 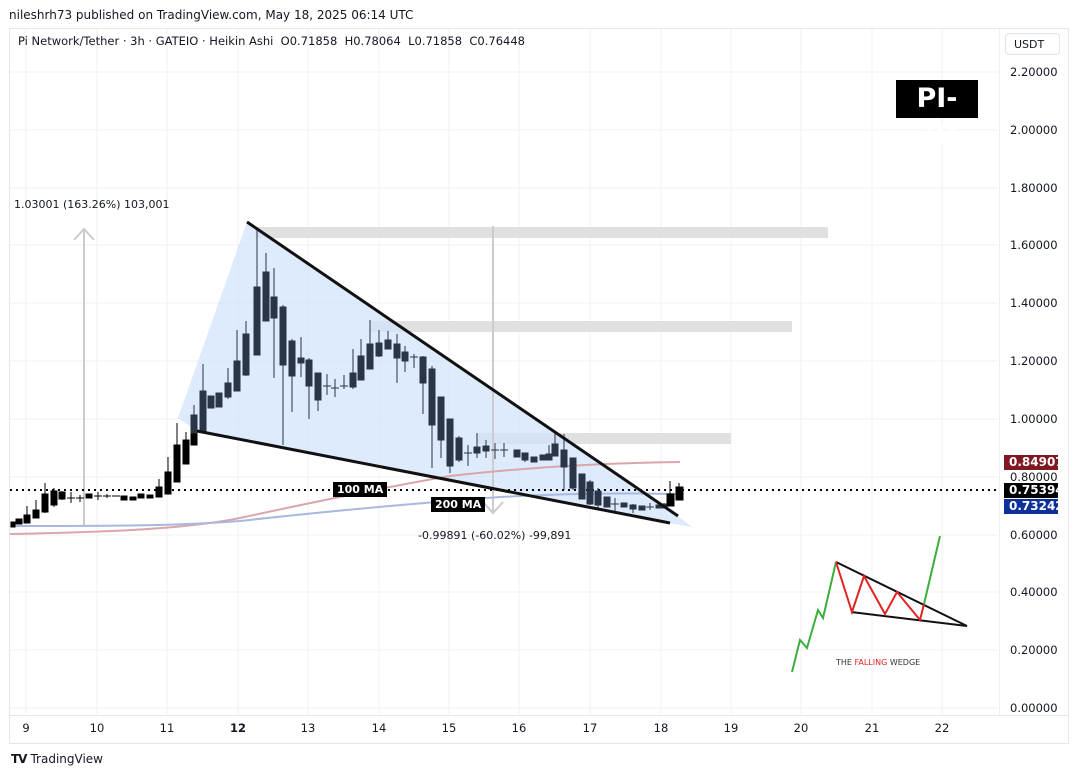 I want to click on ma-100-label: 100 MA, so click(x=360, y=489).